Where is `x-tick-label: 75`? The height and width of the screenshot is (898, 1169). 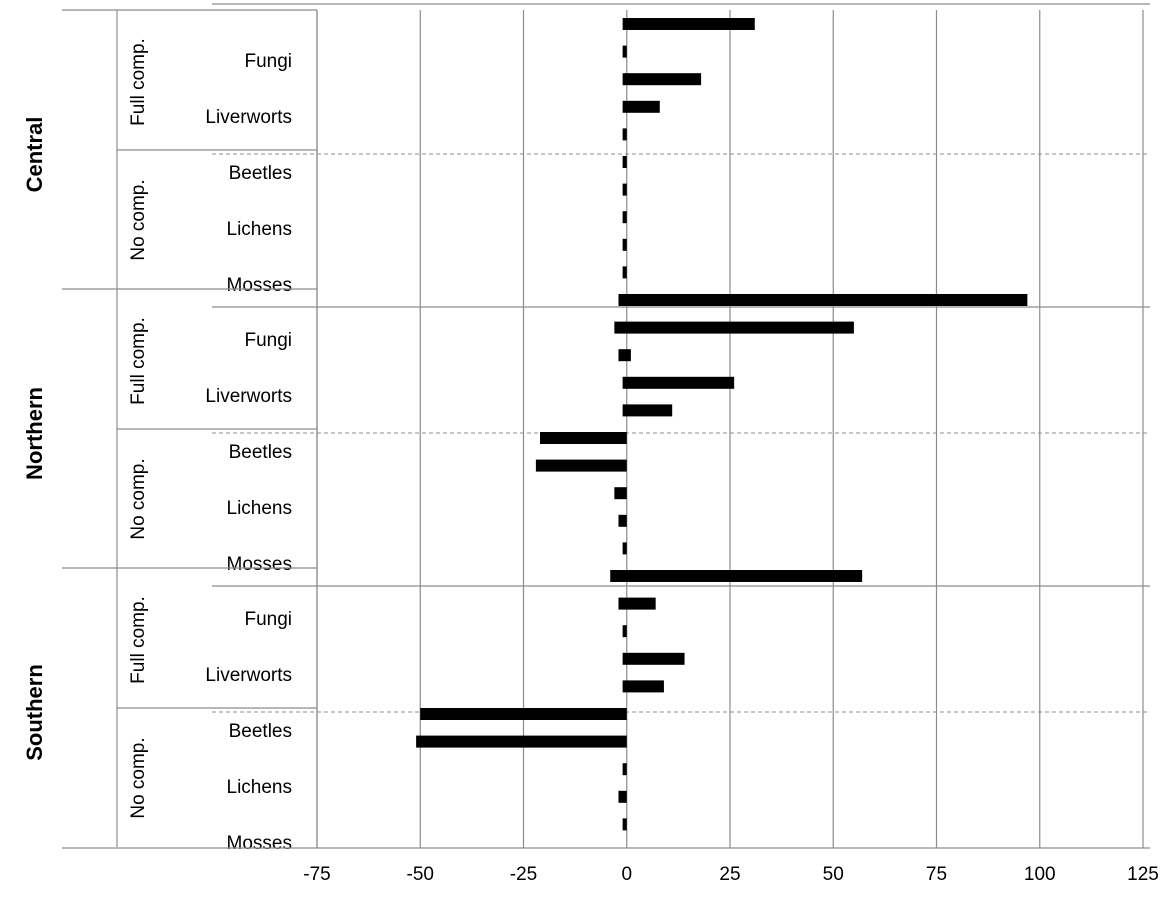
x-tick-label: 75 is located at coordinates (936, 874).